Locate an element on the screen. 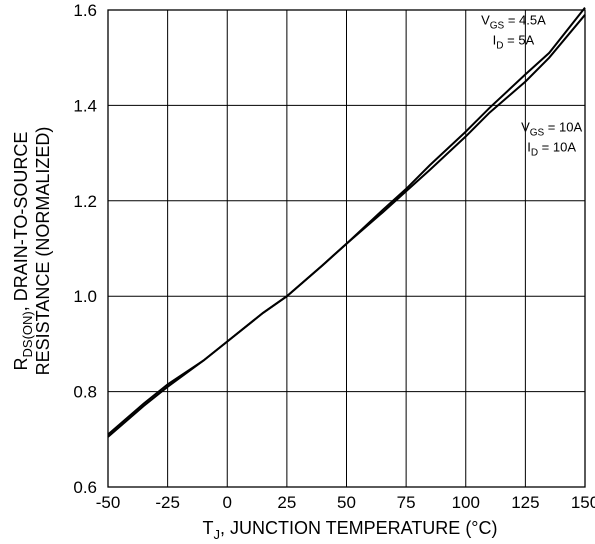 This screenshot has width=595, height=544. y-axis-title-line-1: RDS(ON), DRAIN-TO-SOURCE is located at coordinates (23, 251).